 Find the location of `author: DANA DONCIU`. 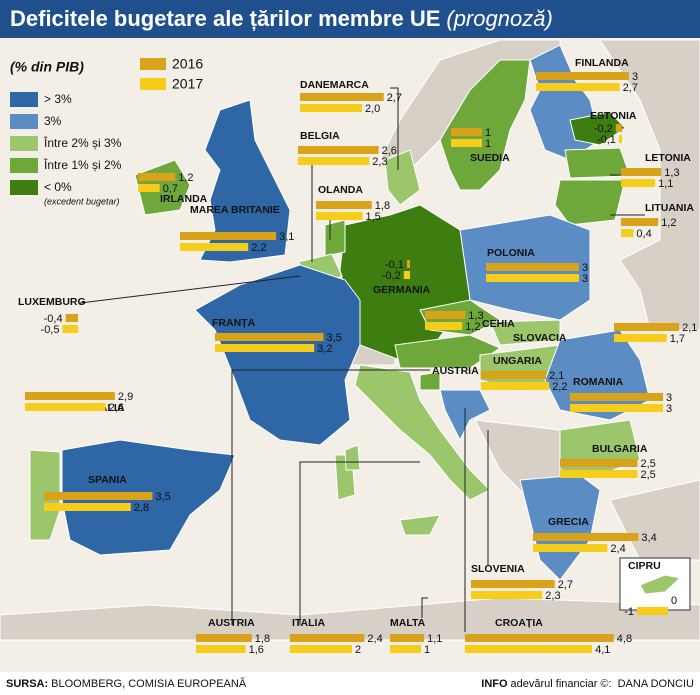

author: DANA DONCIU is located at coordinates (656, 684).